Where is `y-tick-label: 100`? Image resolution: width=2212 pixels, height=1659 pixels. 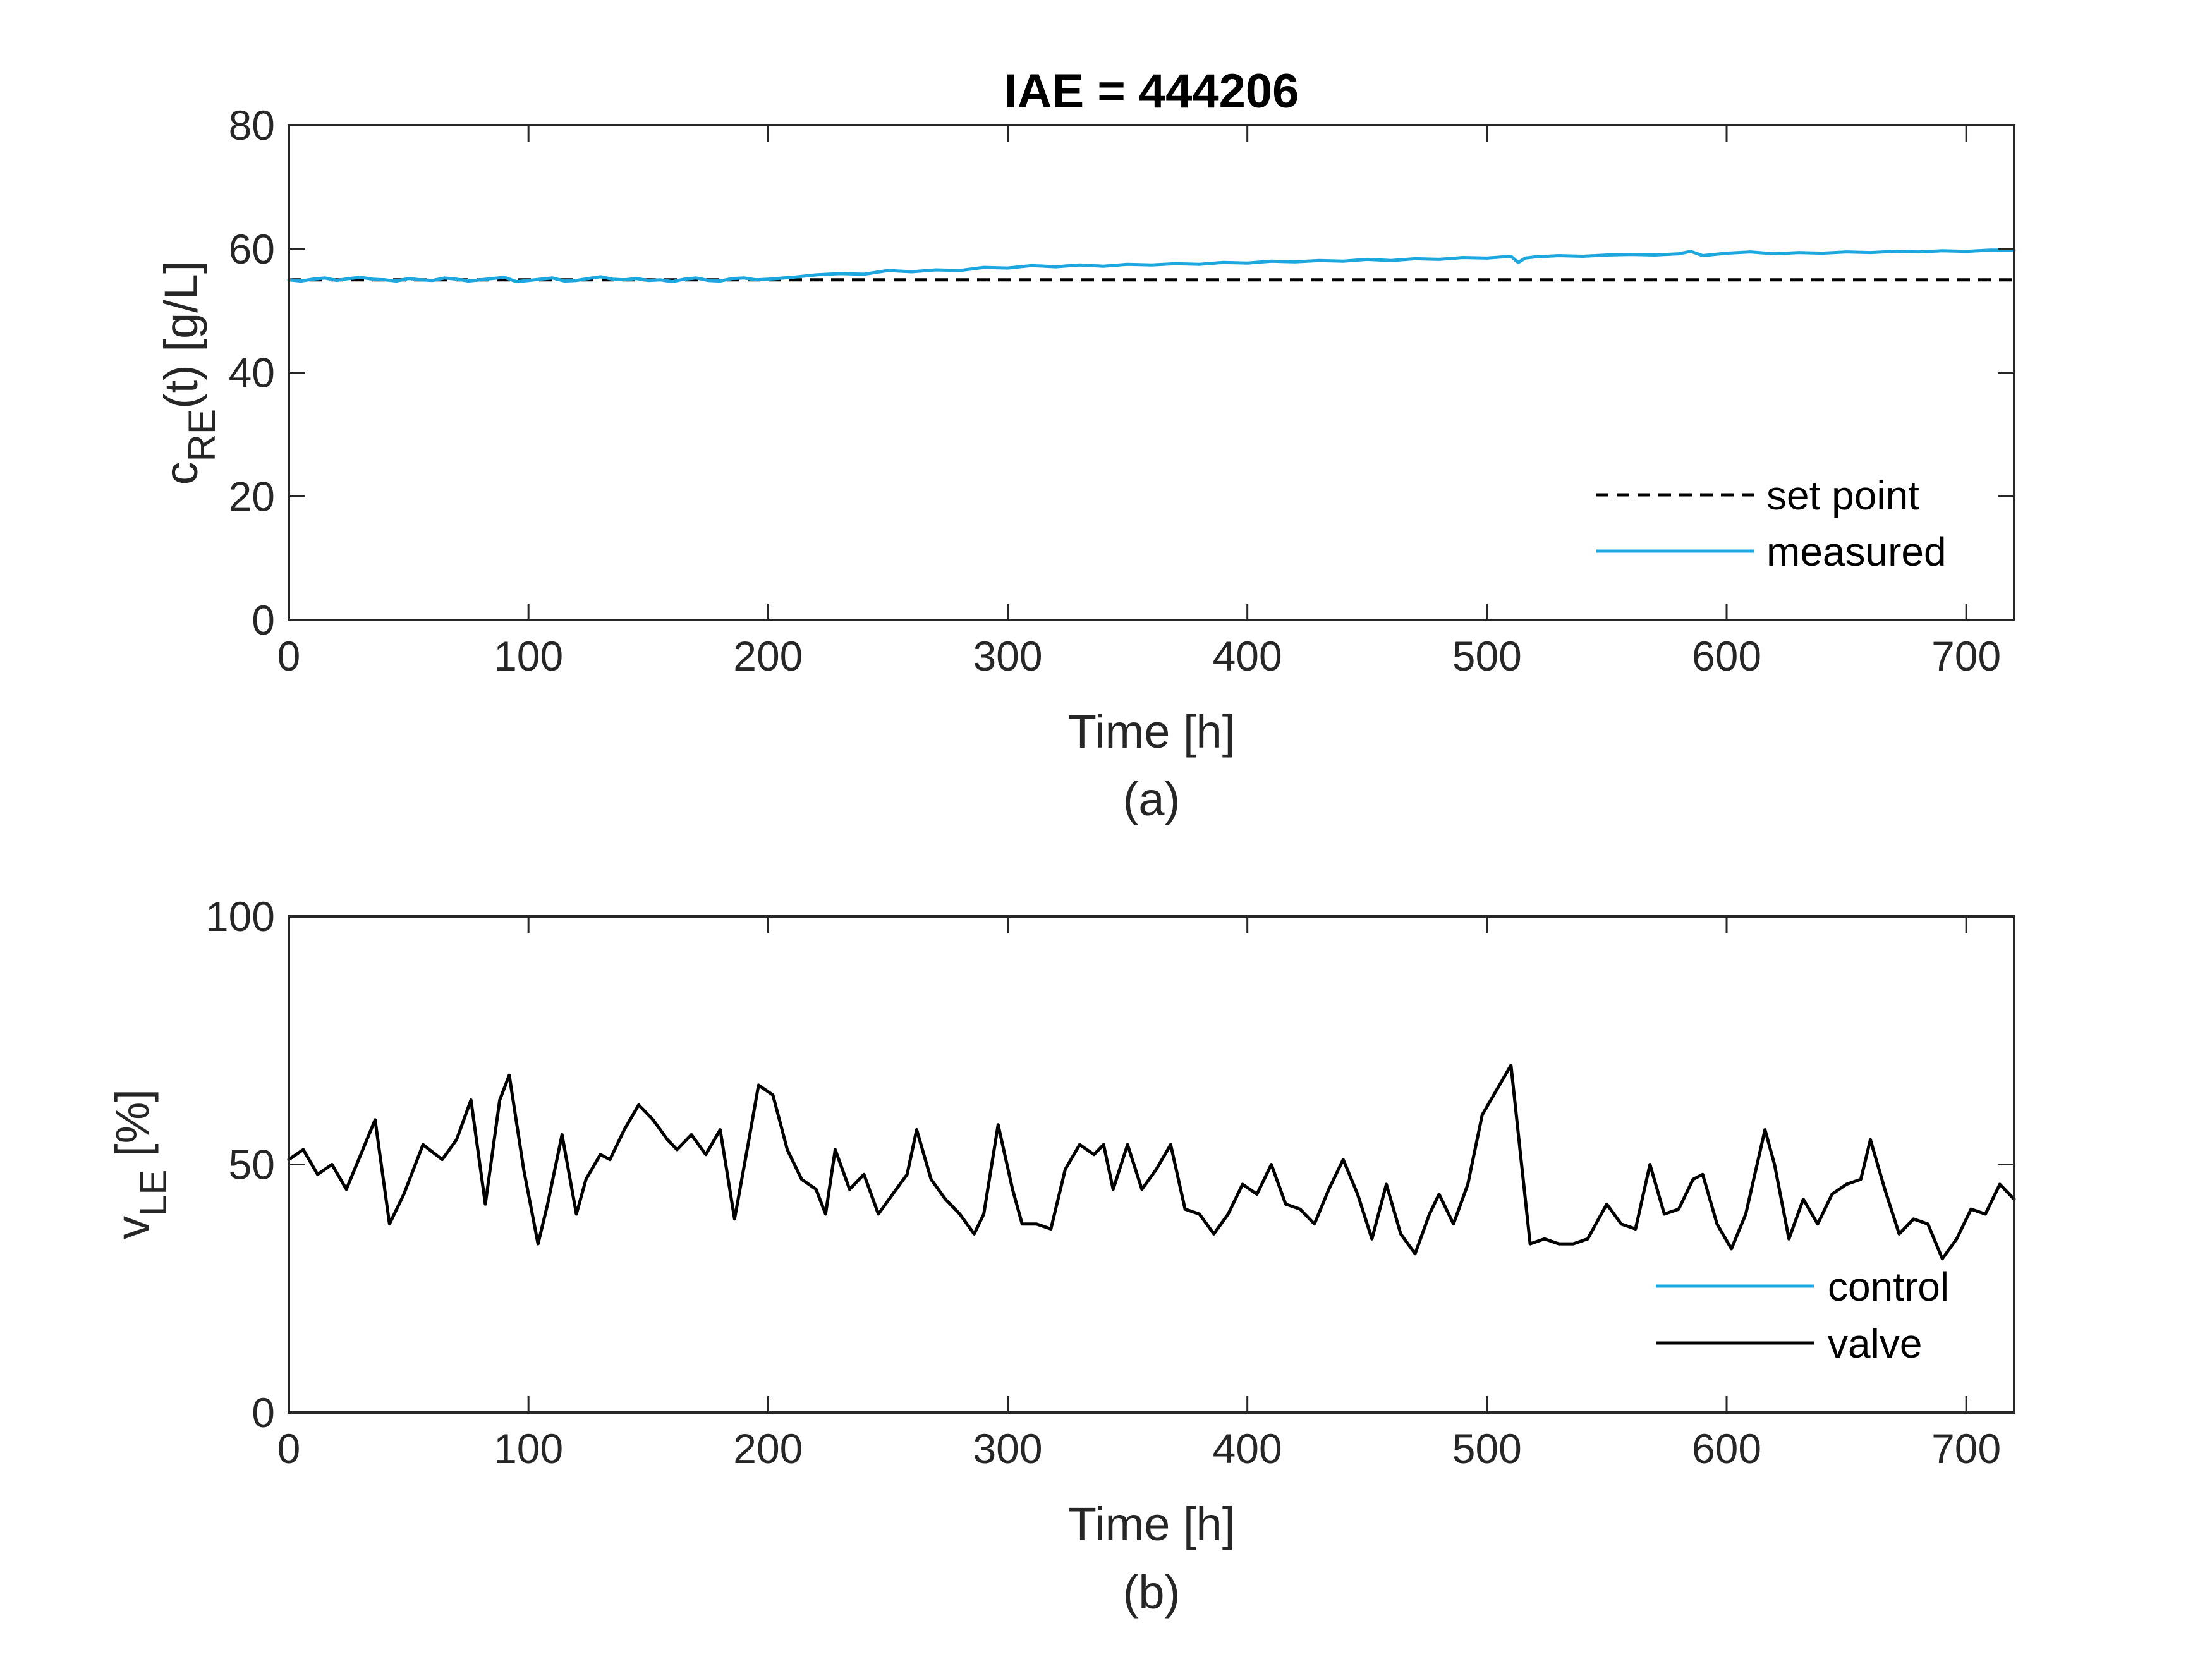
y-tick-label: 100 is located at coordinates (240, 916).